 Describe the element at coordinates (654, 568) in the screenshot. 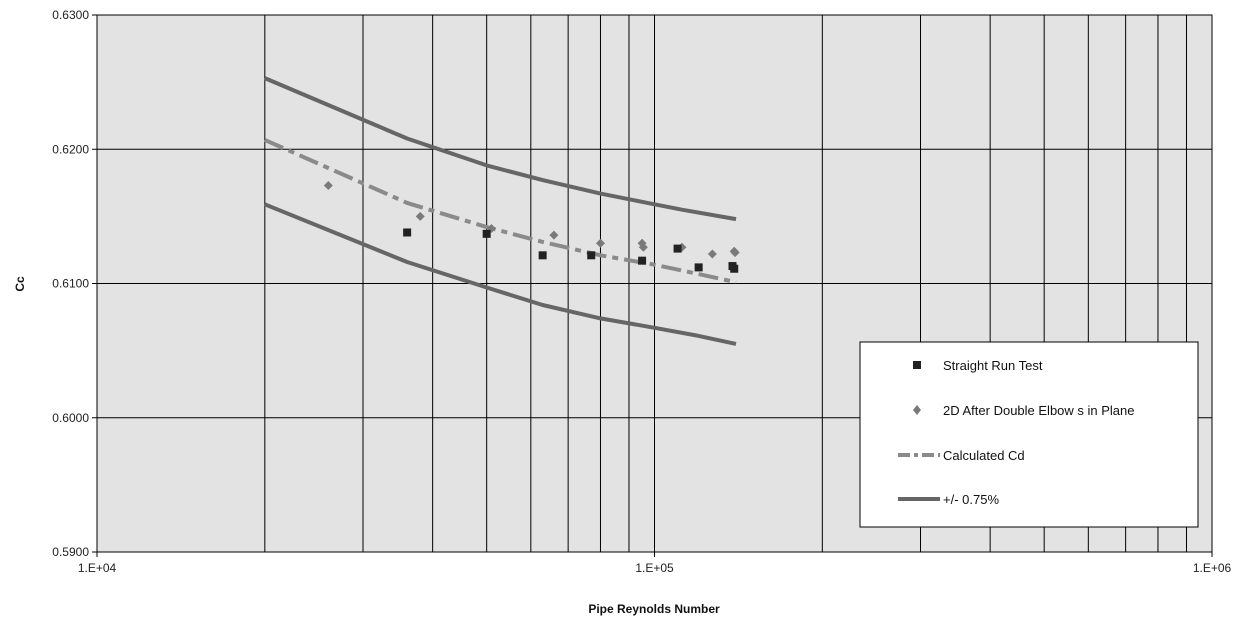

I see `x-tick-label: 1.E+05` at that location.